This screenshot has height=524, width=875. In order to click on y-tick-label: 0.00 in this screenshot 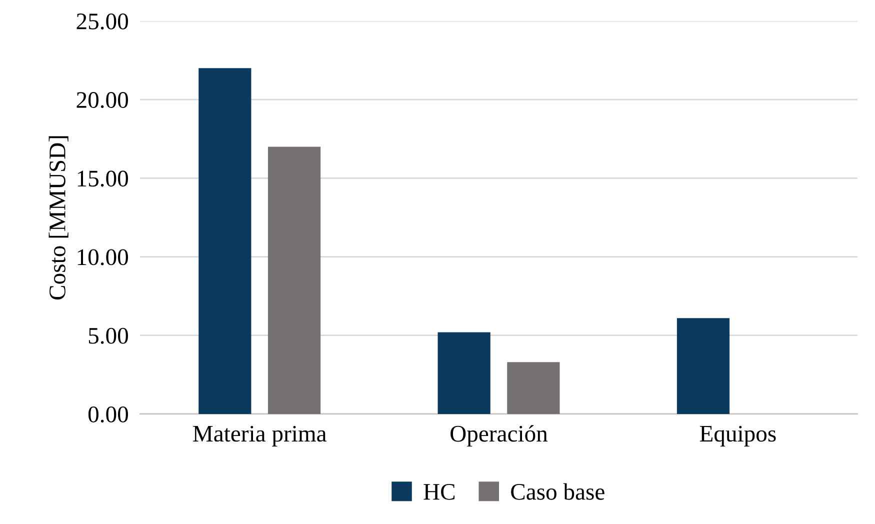, I will do `click(108, 414)`.